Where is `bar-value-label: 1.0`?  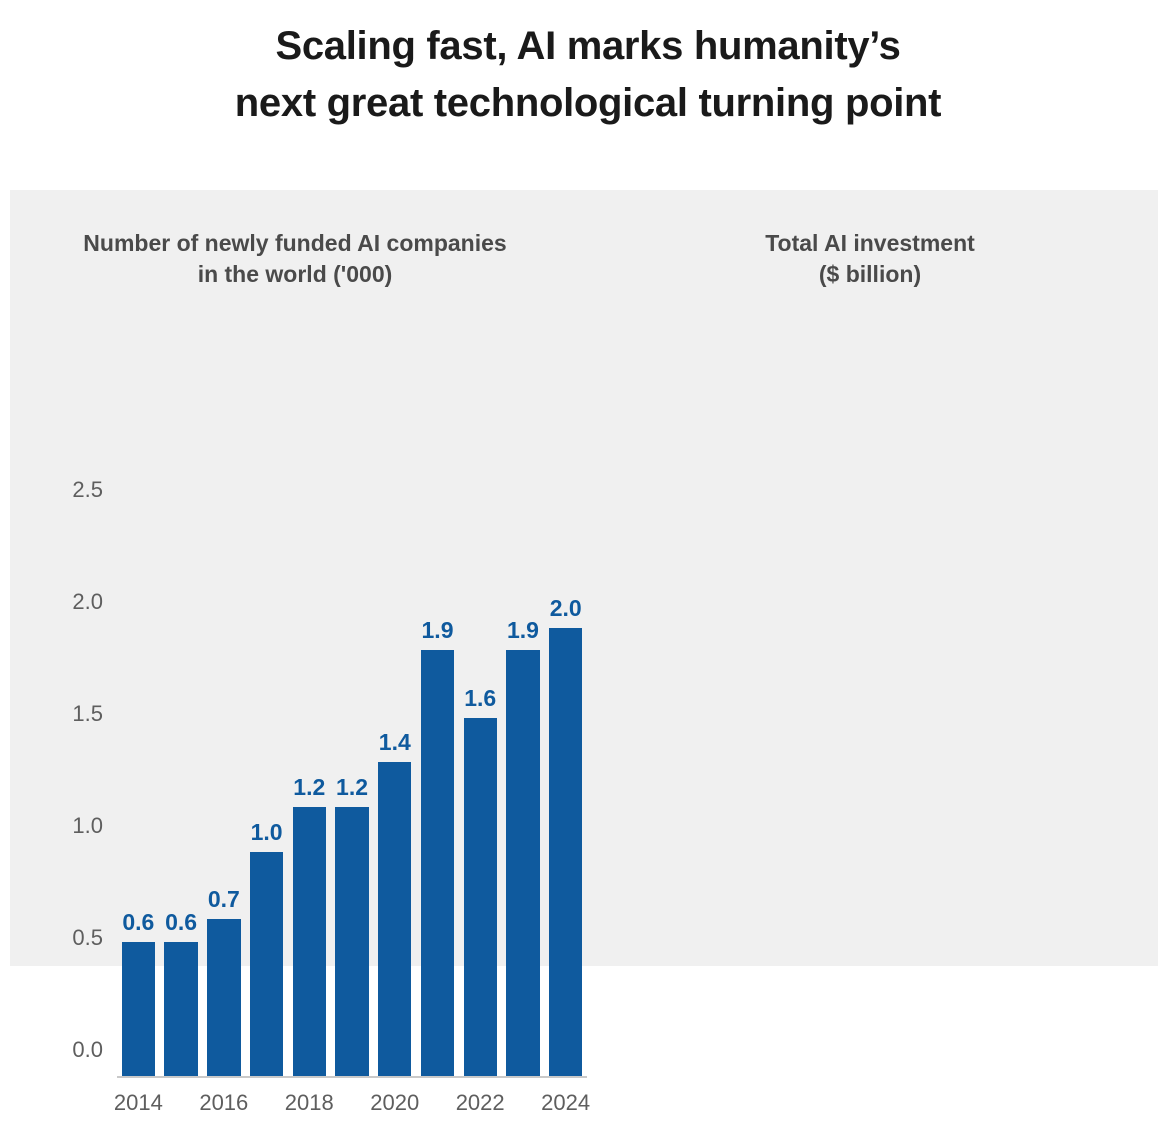
bar-value-label: 1.0 is located at coordinates (266, 832).